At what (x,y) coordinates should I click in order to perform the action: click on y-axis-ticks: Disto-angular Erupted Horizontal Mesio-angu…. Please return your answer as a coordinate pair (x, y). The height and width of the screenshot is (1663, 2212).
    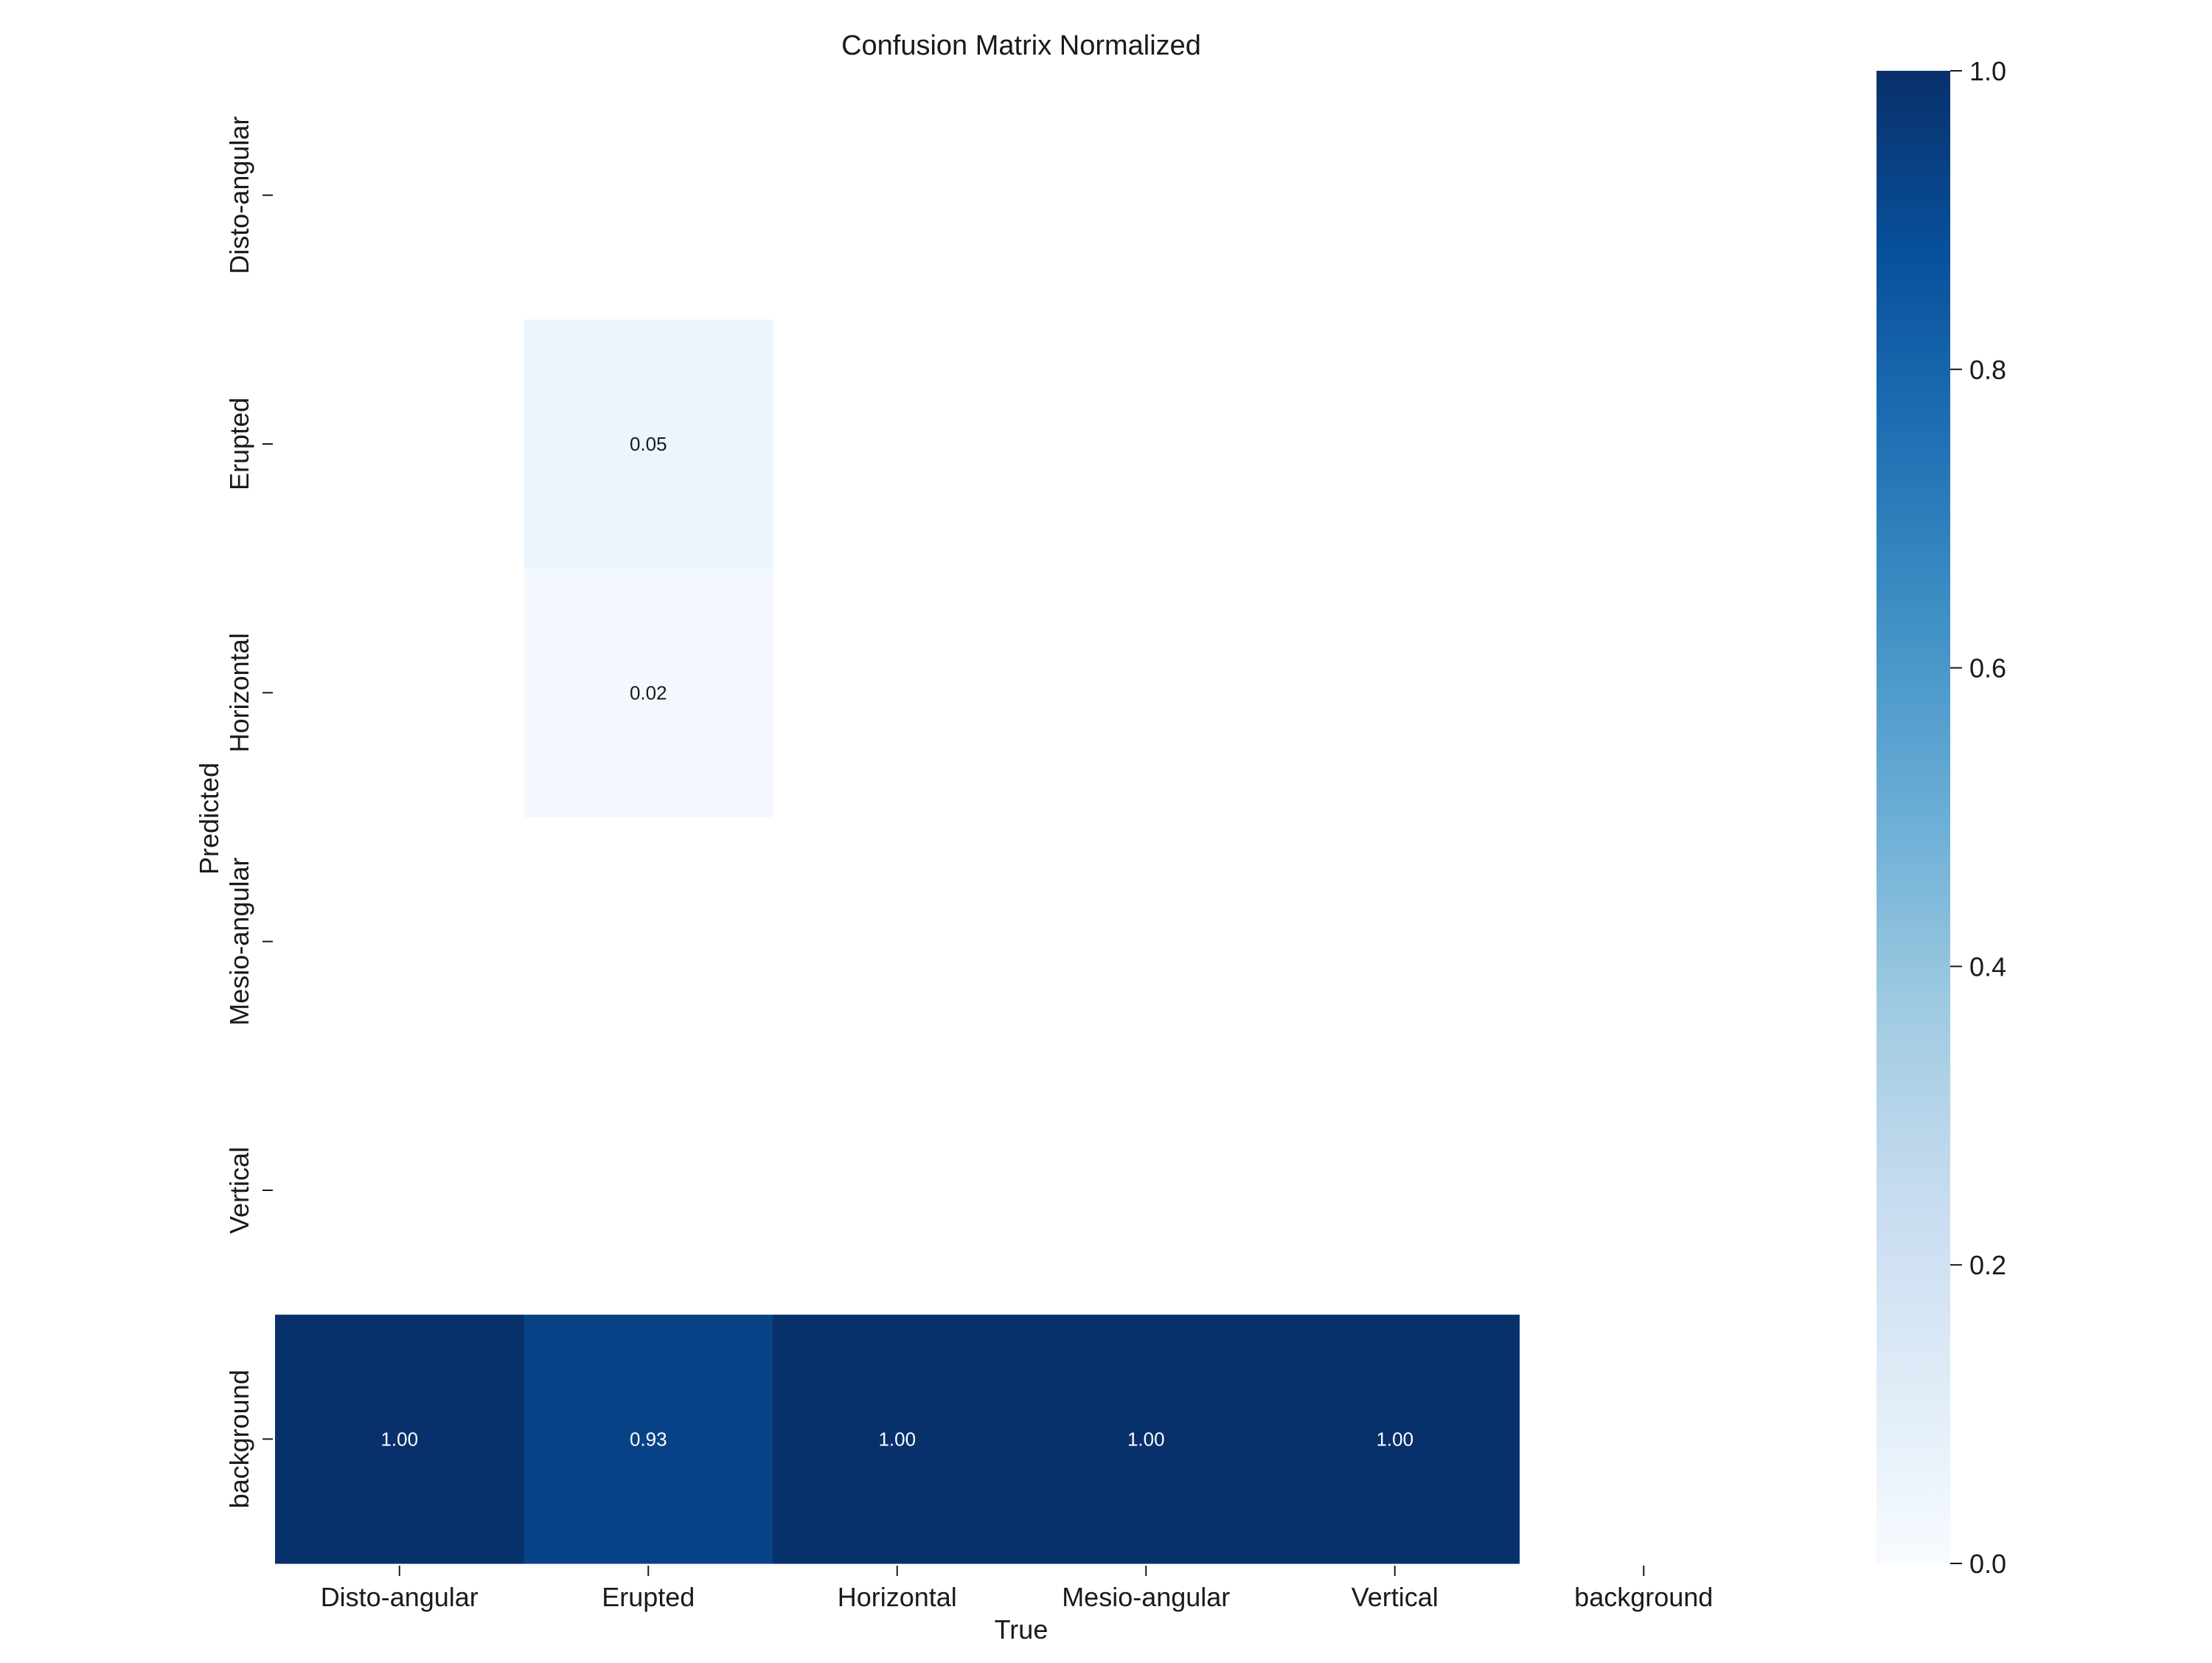
    Looking at the image, I should click on (248, 812).